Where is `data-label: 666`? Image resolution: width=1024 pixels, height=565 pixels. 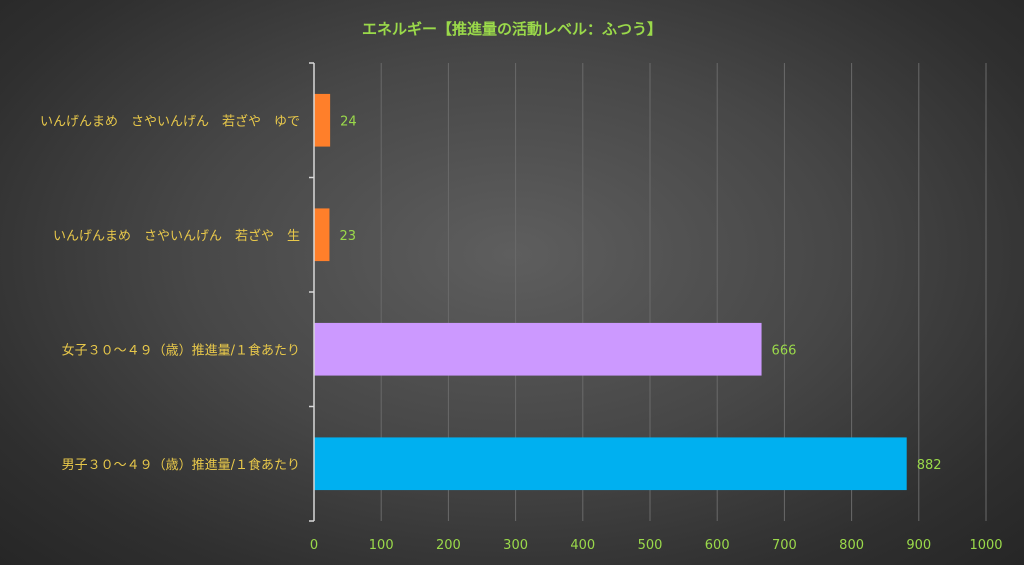 data-label: 666 is located at coordinates (784, 350).